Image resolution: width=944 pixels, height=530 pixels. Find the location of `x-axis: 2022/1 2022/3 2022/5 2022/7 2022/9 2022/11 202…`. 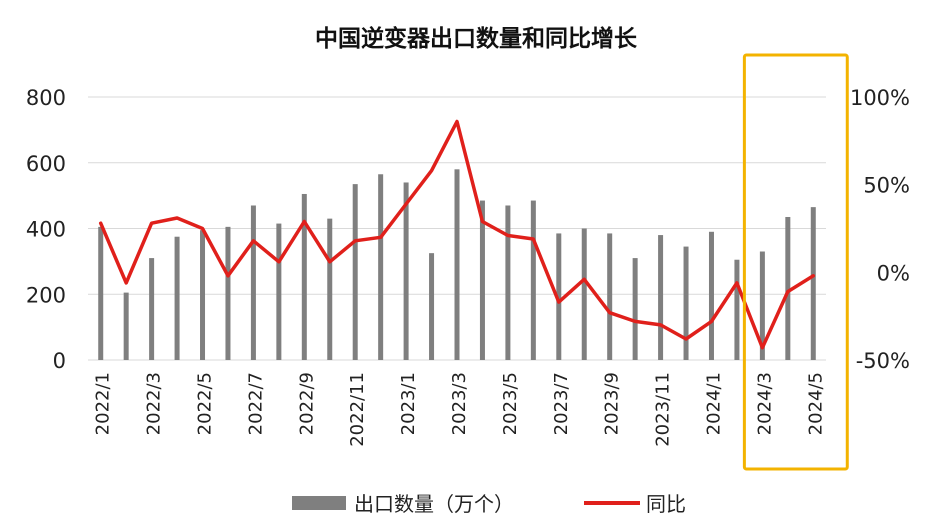

x-axis: 2022/1 2022/3 2022/5 2022/7 2022/9 2022/11 202… is located at coordinates (460, 409).